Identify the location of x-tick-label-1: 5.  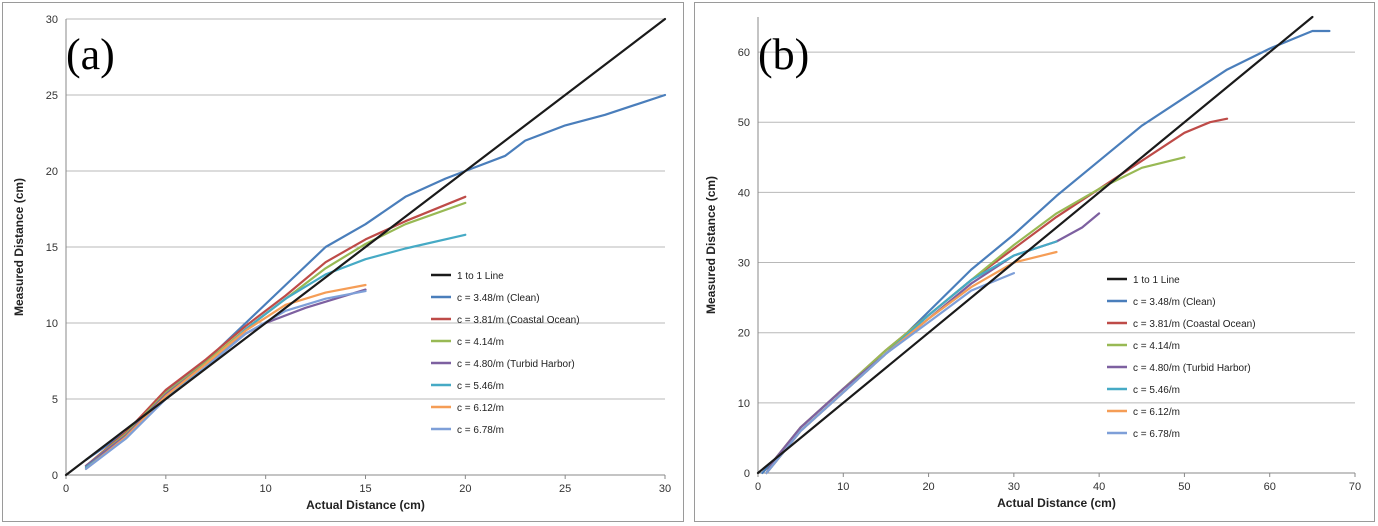
(166, 489).